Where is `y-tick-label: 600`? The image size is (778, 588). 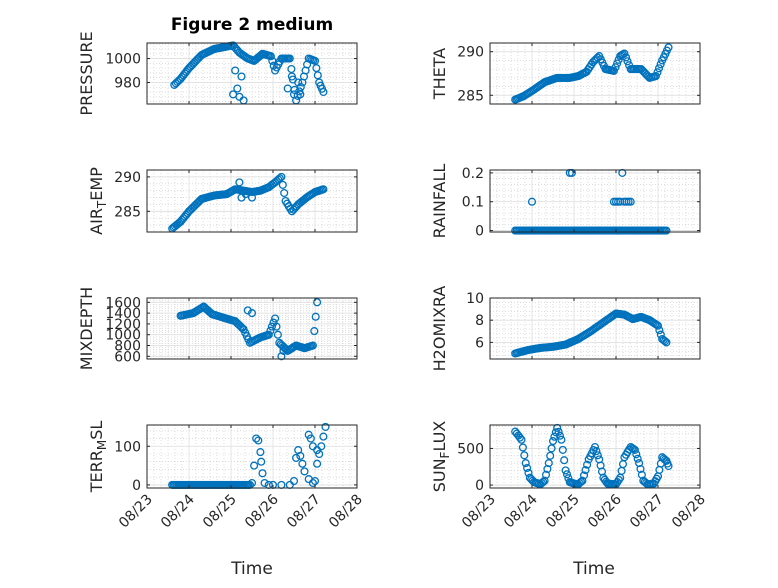
y-tick-label: 600 is located at coordinates (127, 357).